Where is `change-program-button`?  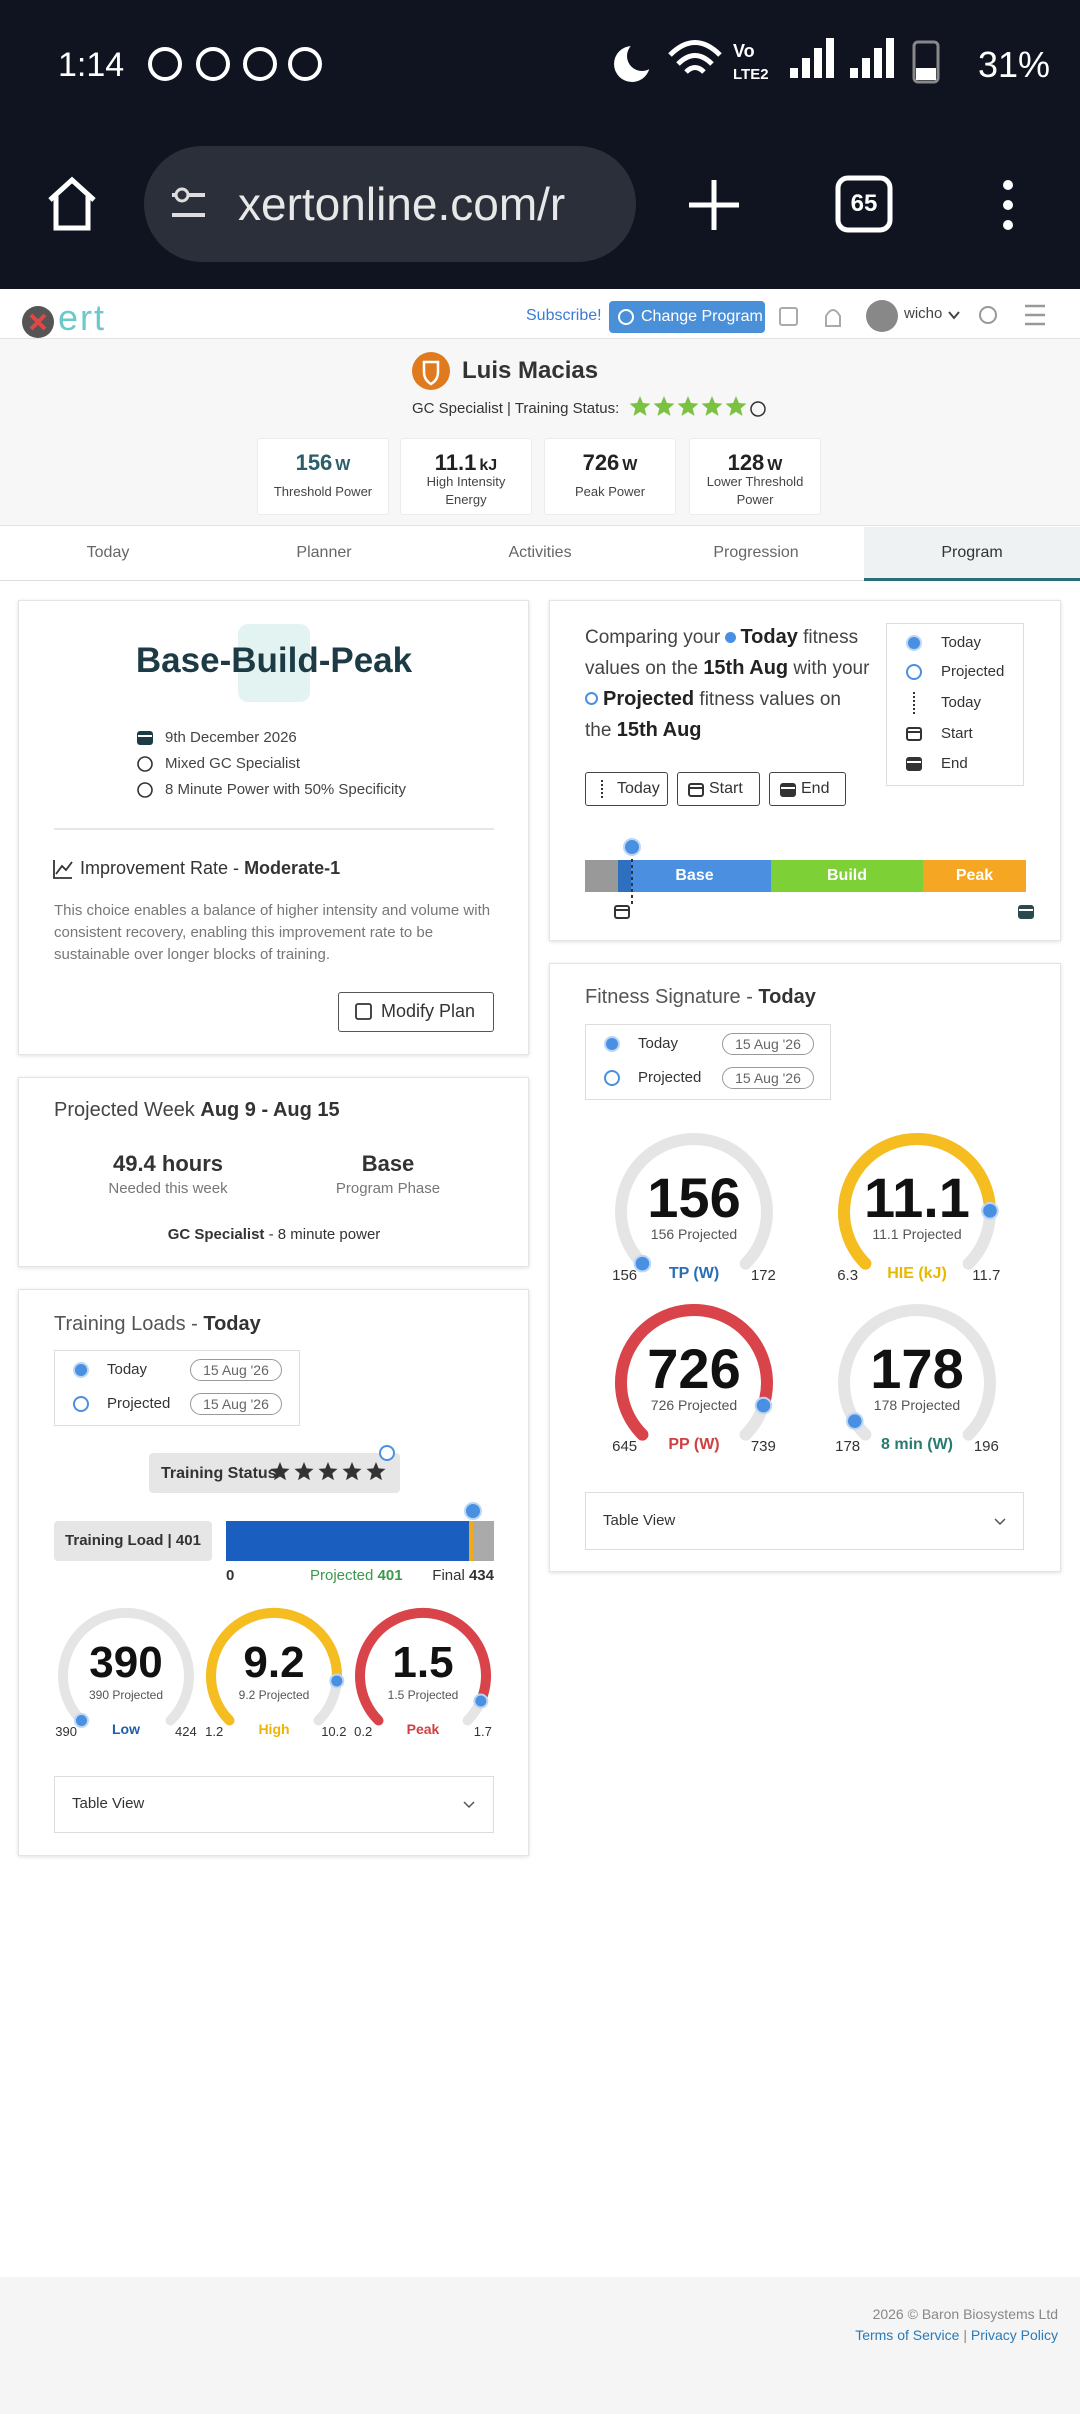
change-program-button is located at coordinates (687, 317).